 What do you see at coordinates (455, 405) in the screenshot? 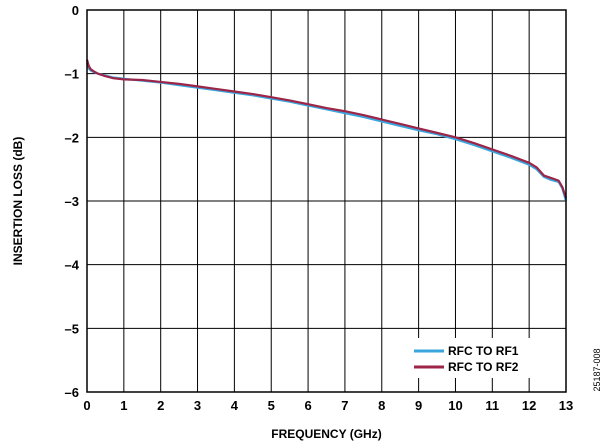
I see `x-tick-label: 10` at bounding box center [455, 405].